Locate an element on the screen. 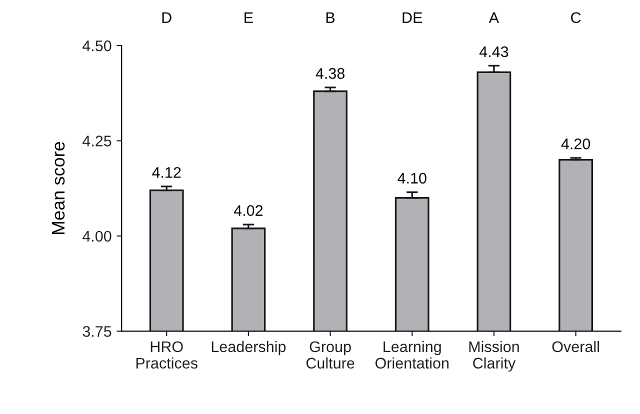 The height and width of the screenshot is (414, 640). text: C is located at coordinates (576, 18).